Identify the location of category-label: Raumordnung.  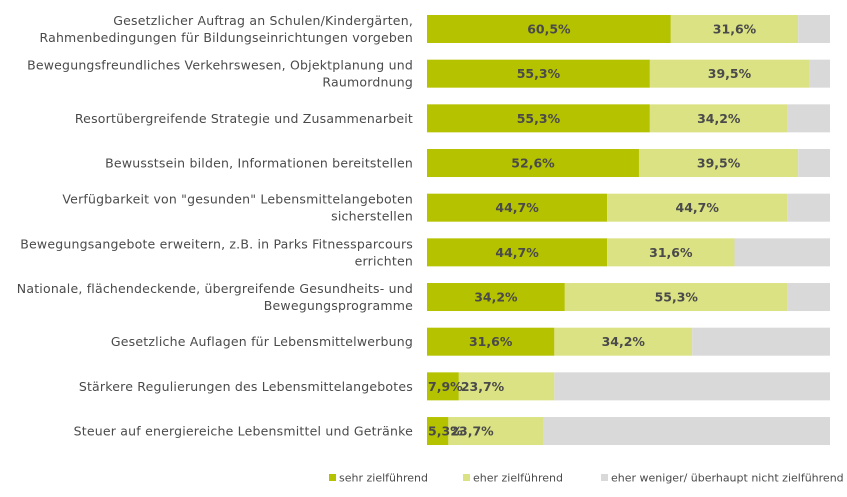
(367, 82).